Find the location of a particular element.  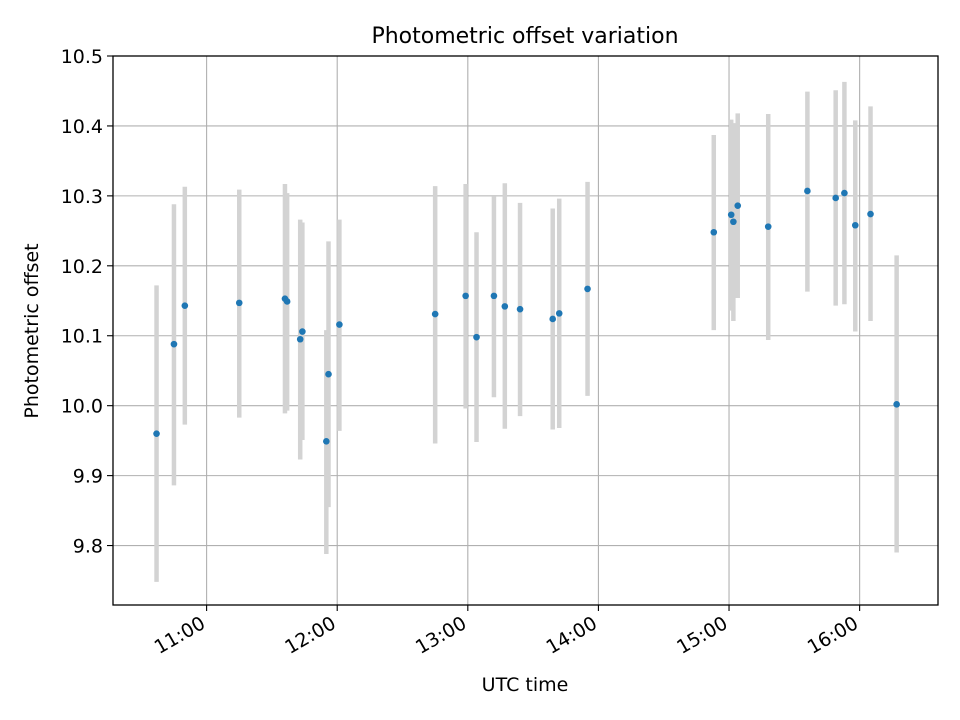

y-tick-label: 9.8 is located at coordinates (88, 547).